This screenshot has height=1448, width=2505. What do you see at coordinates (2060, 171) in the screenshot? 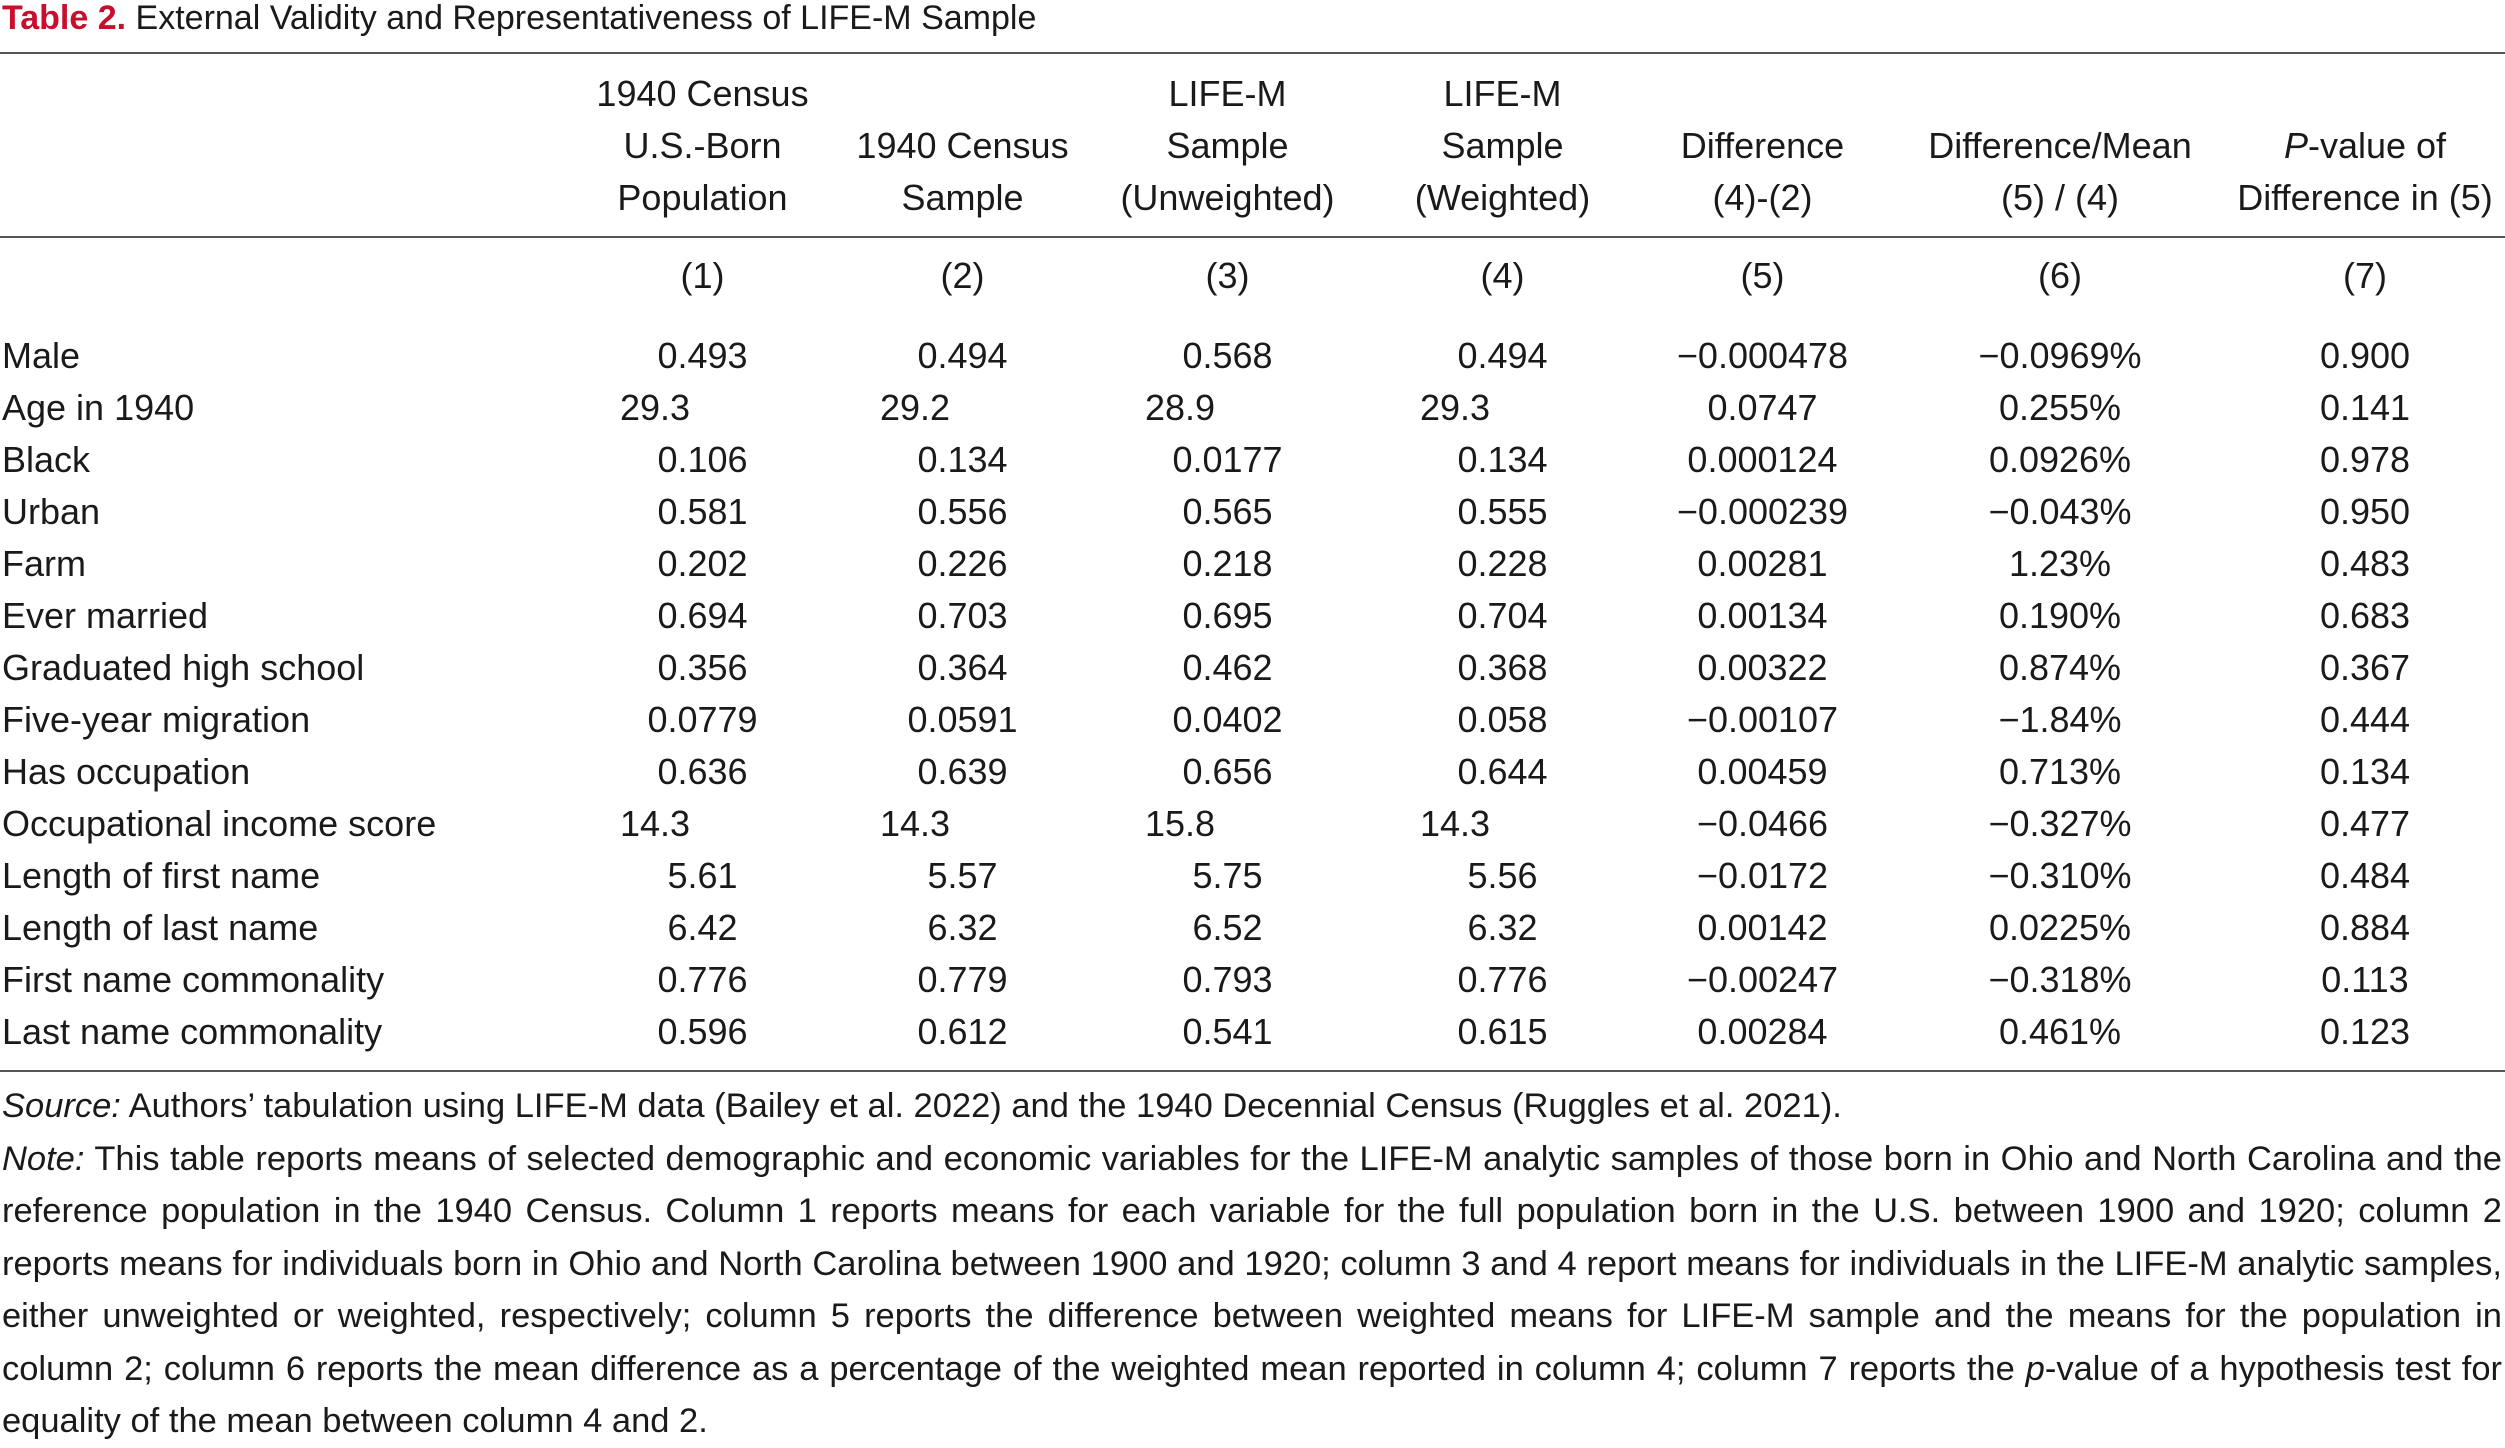
I see `header-col-6: Difference/Mean (5) / (4)` at bounding box center [2060, 171].